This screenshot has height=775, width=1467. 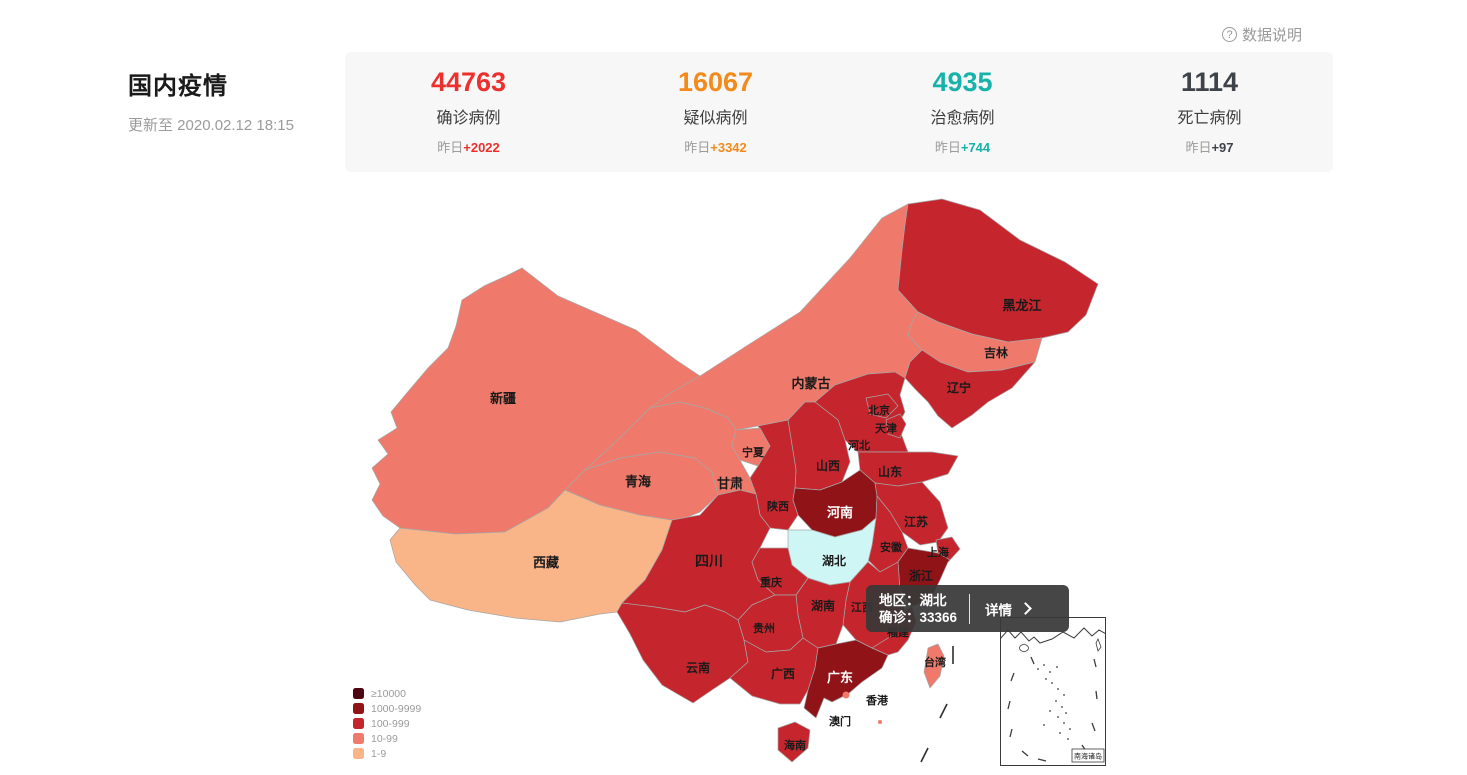 I want to click on province-tianjin, so click(x=896, y=426).